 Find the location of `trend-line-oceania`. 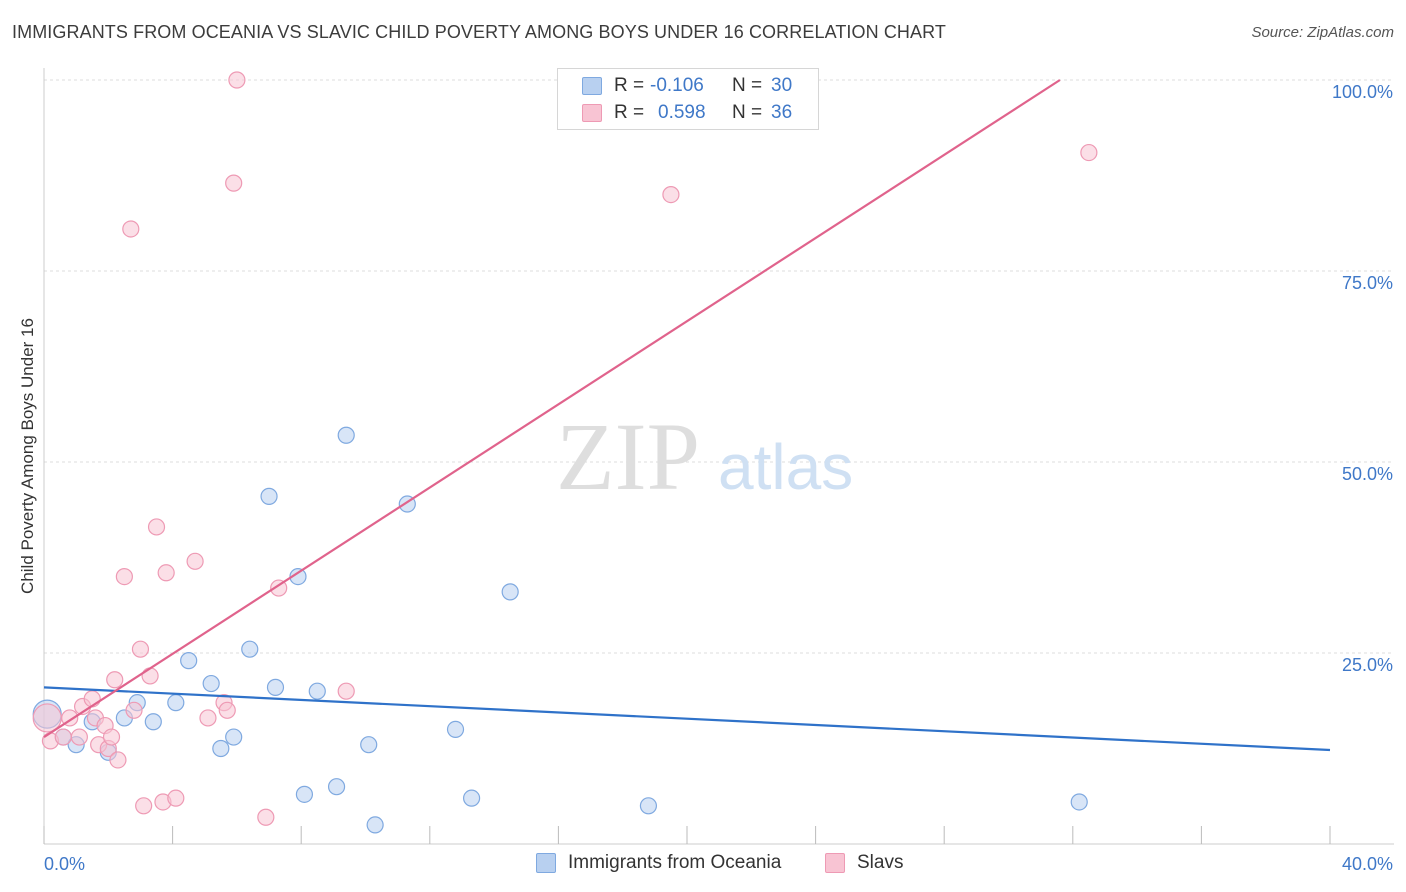

trend-line-oceania is located at coordinates (687, 719).